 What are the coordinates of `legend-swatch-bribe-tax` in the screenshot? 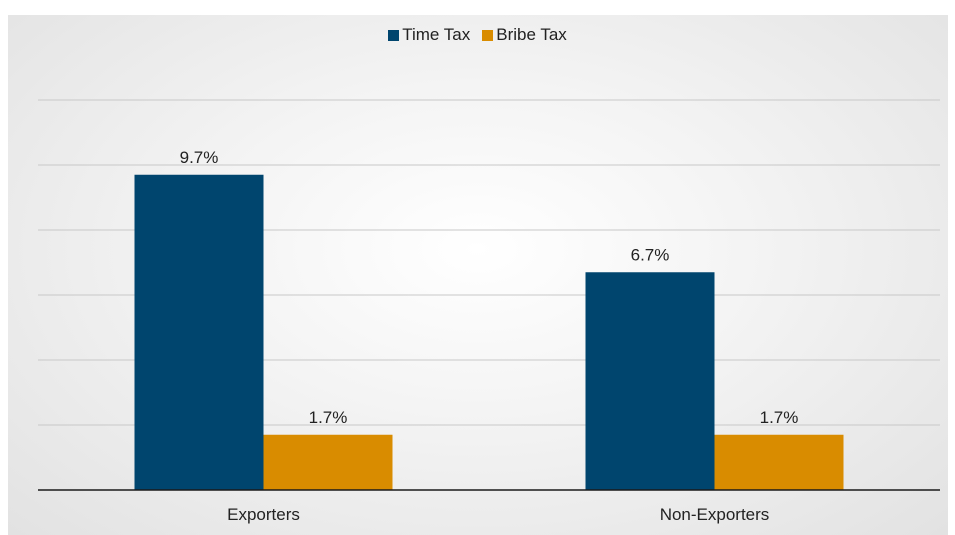 It's located at (488, 35).